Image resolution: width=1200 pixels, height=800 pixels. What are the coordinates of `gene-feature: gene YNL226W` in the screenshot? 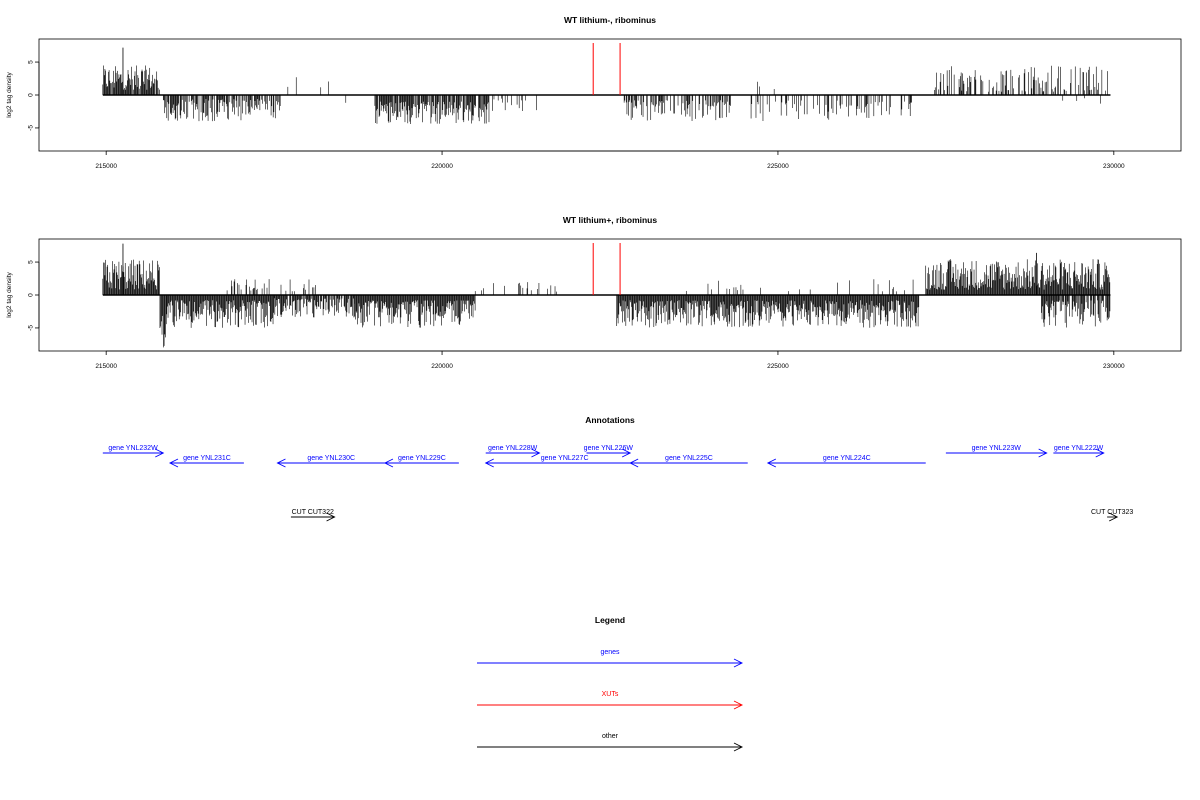 It's located at (609, 451).